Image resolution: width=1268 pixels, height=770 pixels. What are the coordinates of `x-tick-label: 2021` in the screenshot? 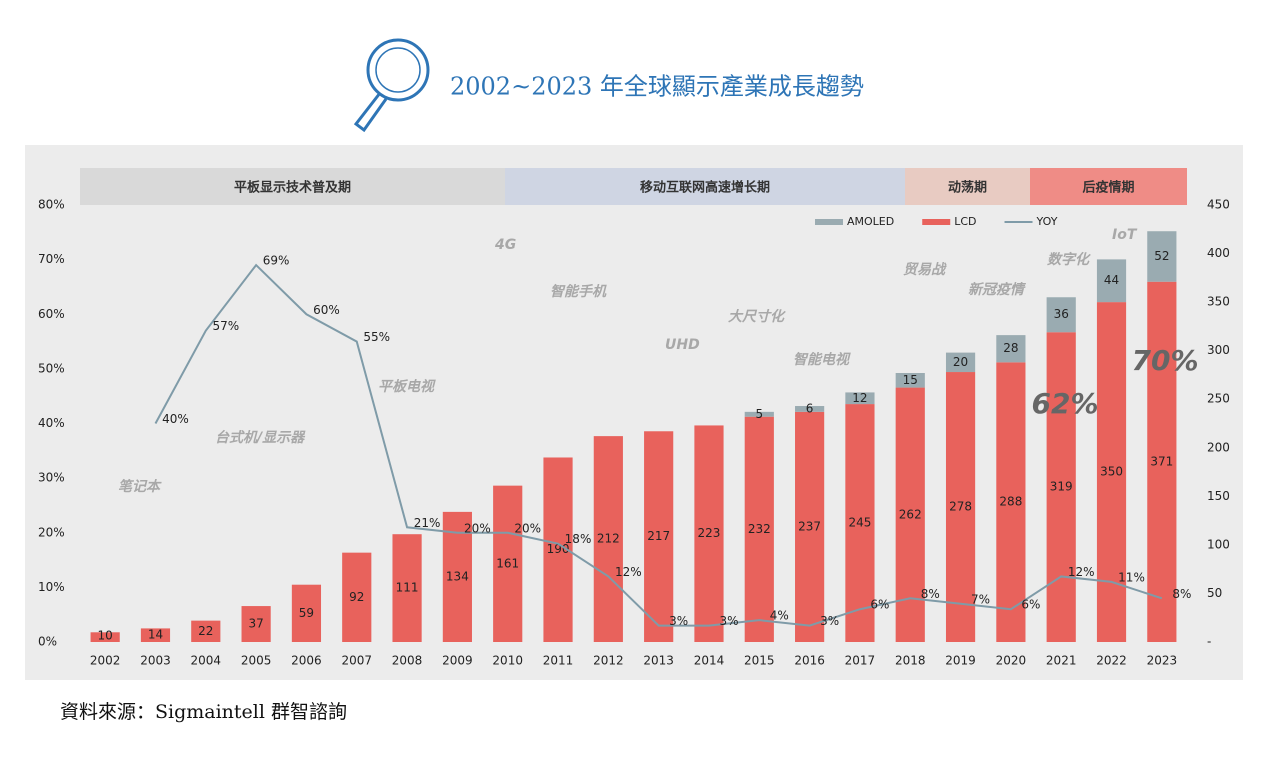 It's located at (1061, 661).